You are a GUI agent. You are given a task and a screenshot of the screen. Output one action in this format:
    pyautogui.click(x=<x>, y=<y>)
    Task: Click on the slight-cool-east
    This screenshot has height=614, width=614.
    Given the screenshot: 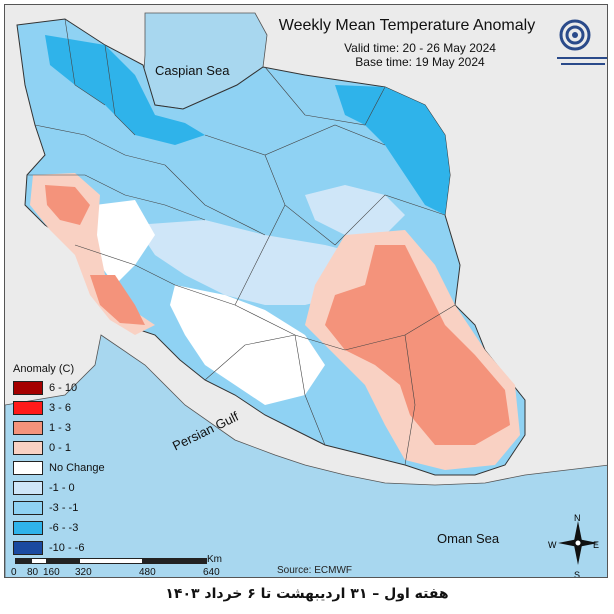 What is the action you would take?
    pyautogui.click(x=355, y=210)
    